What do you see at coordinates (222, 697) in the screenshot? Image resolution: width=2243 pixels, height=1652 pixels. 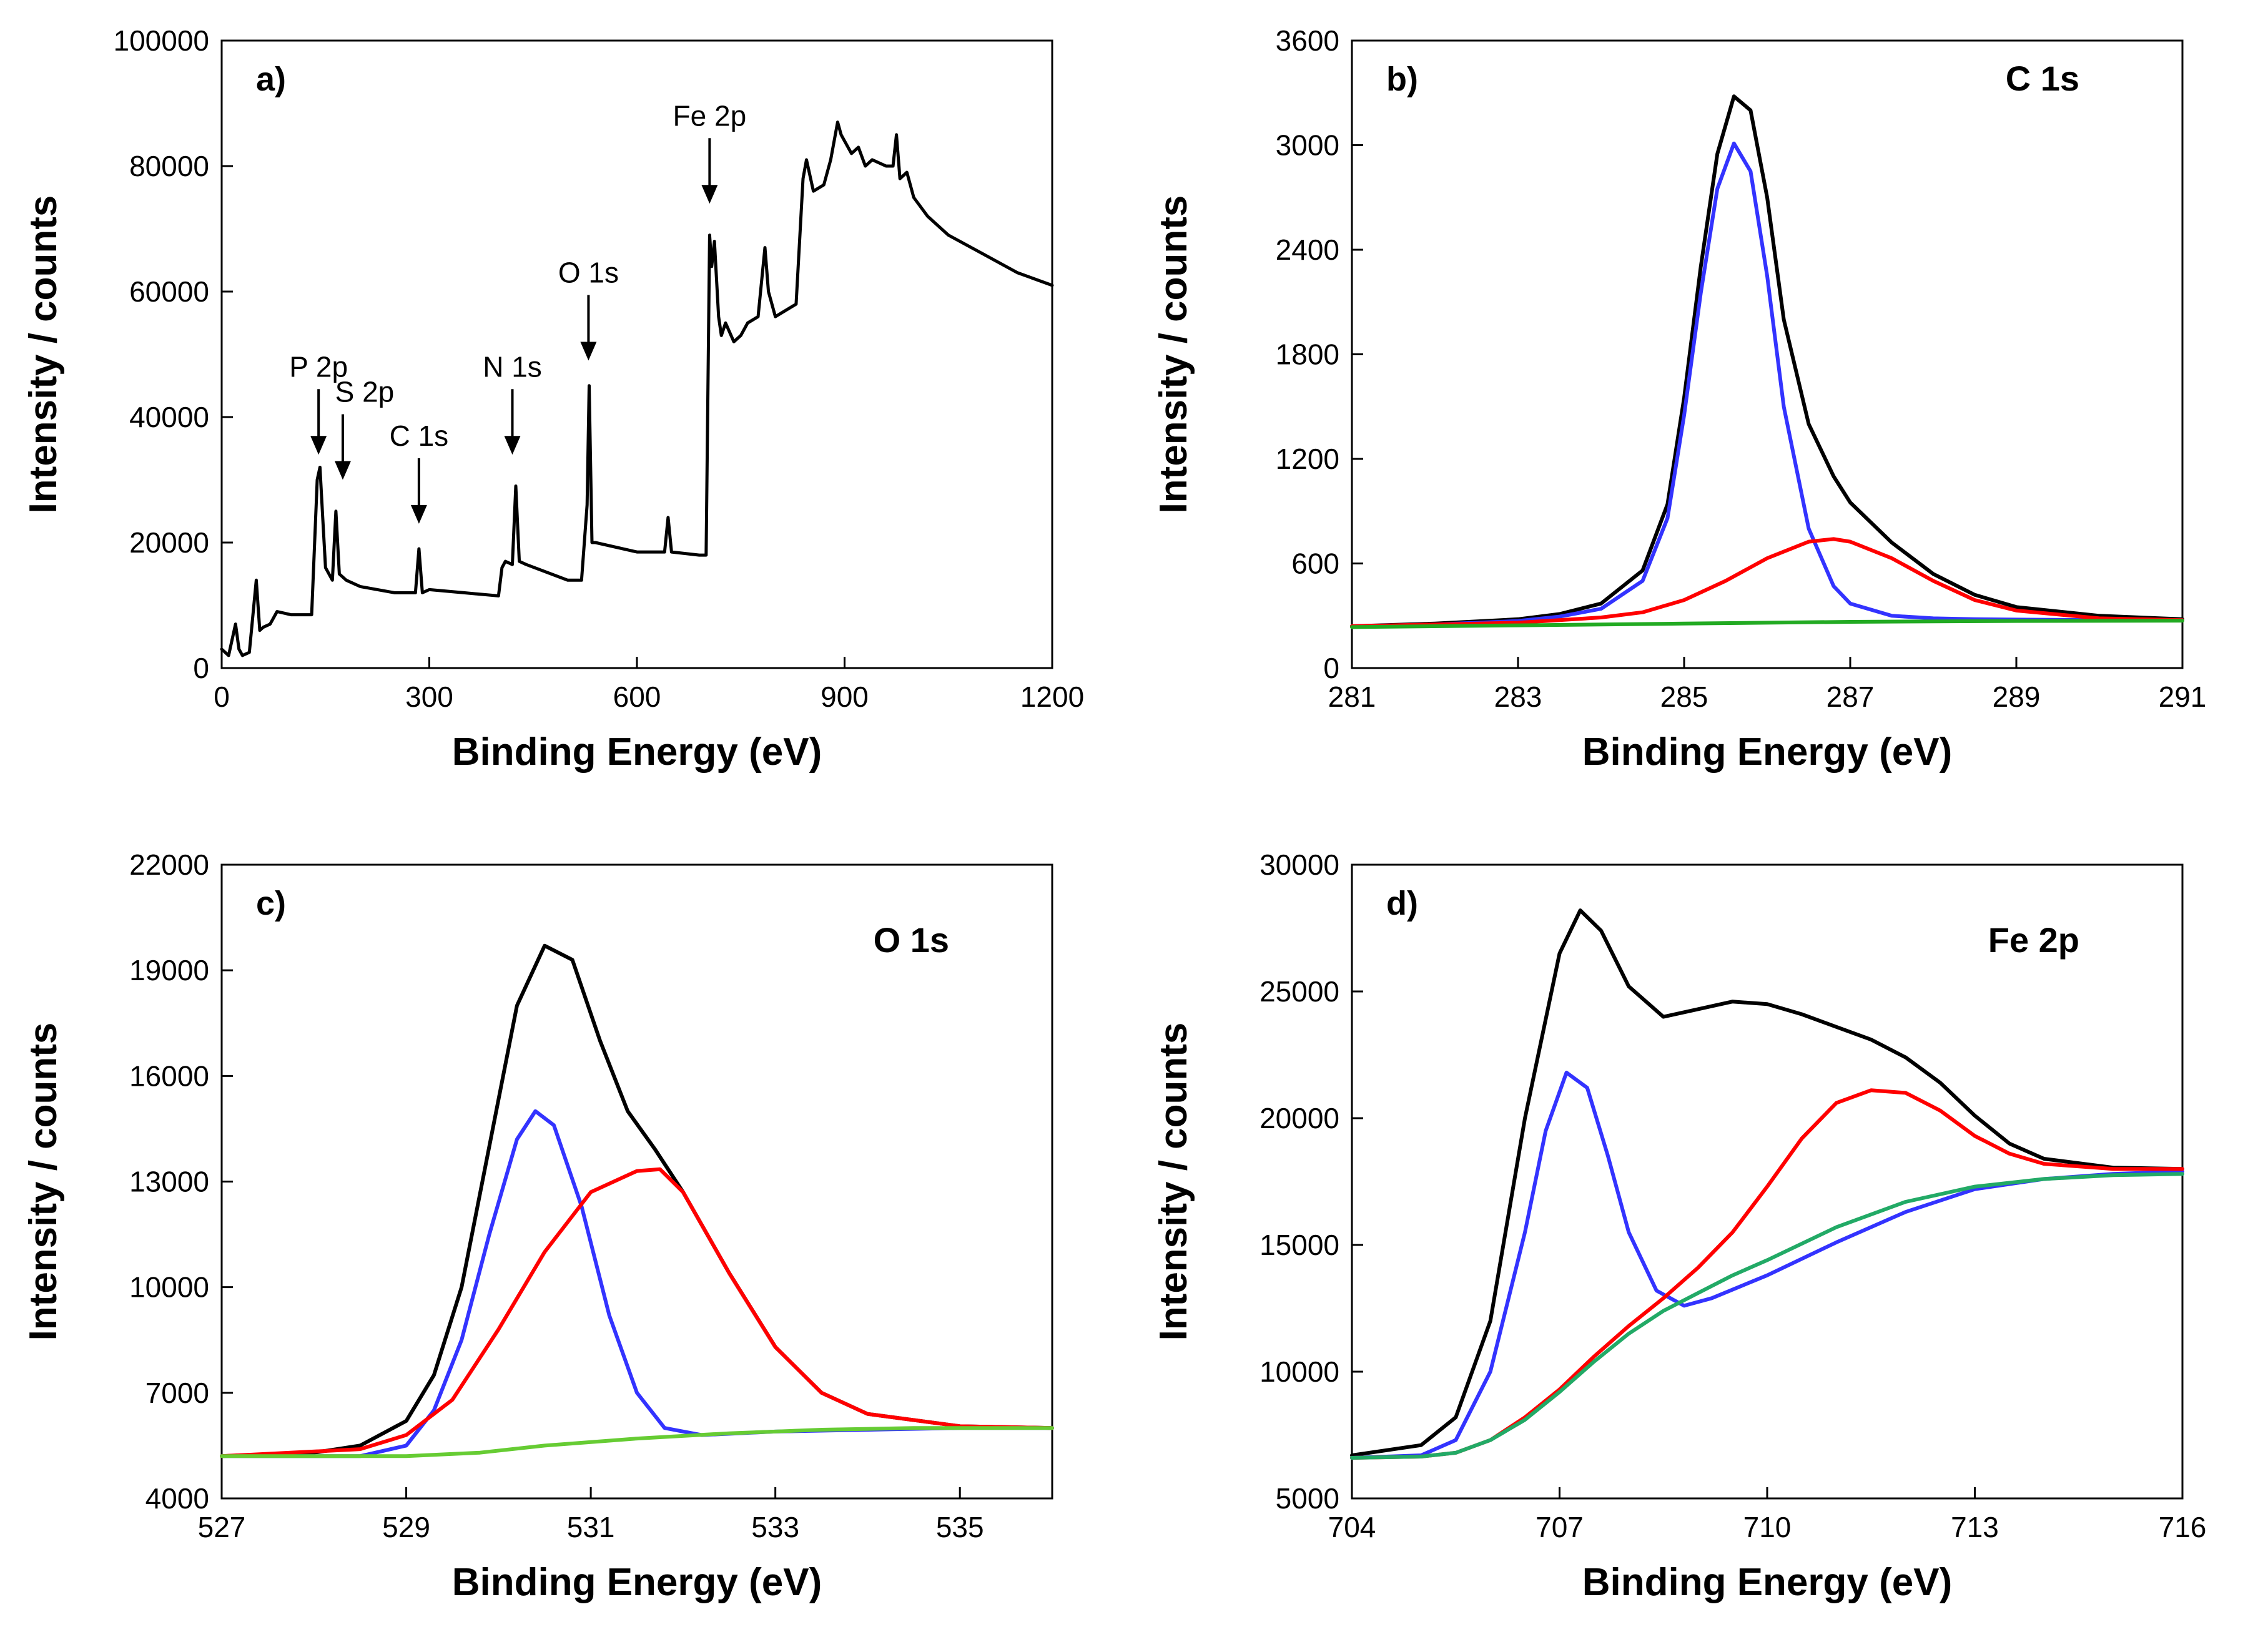 I see `x-tick-label: 0` at bounding box center [222, 697].